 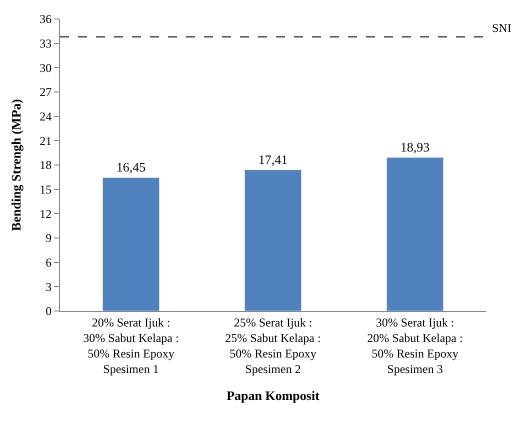 What do you see at coordinates (131, 345) in the screenshot?
I see `x-tick-label: 20% Serat Ijuk : 30% Sabut Kelapa : 50% Resin Epoxy Spesimen 1` at bounding box center [131, 345].